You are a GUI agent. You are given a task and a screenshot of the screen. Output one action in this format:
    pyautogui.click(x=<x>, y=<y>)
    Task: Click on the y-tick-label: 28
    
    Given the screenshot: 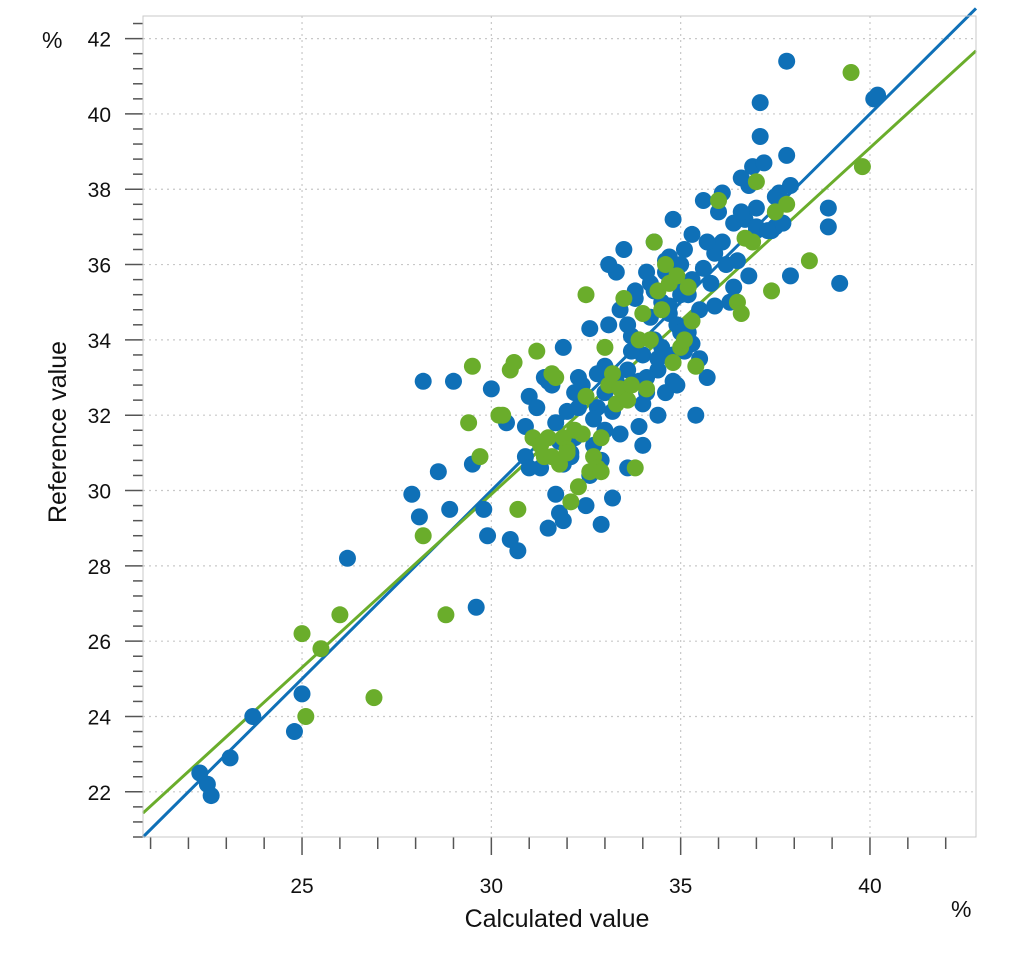 What is the action you would take?
    pyautogui.click(x=99, y=567)
    